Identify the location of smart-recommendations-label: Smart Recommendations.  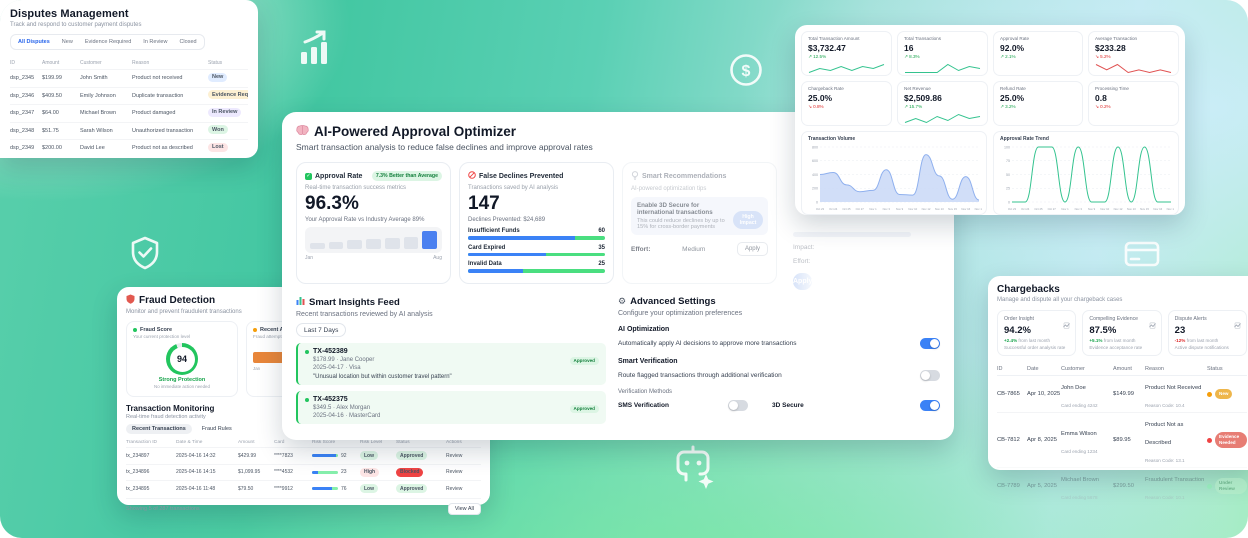
(684, 176).